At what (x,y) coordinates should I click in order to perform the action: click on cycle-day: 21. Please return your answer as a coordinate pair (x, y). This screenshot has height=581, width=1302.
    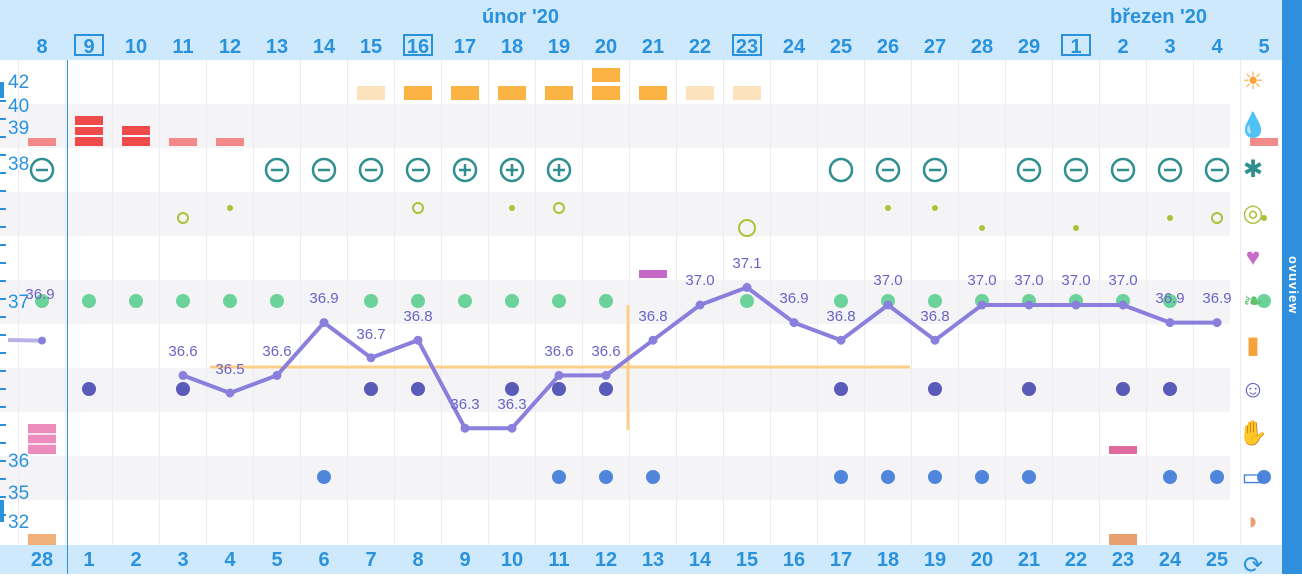
    Looking at the image, I should click on (1029, 560).